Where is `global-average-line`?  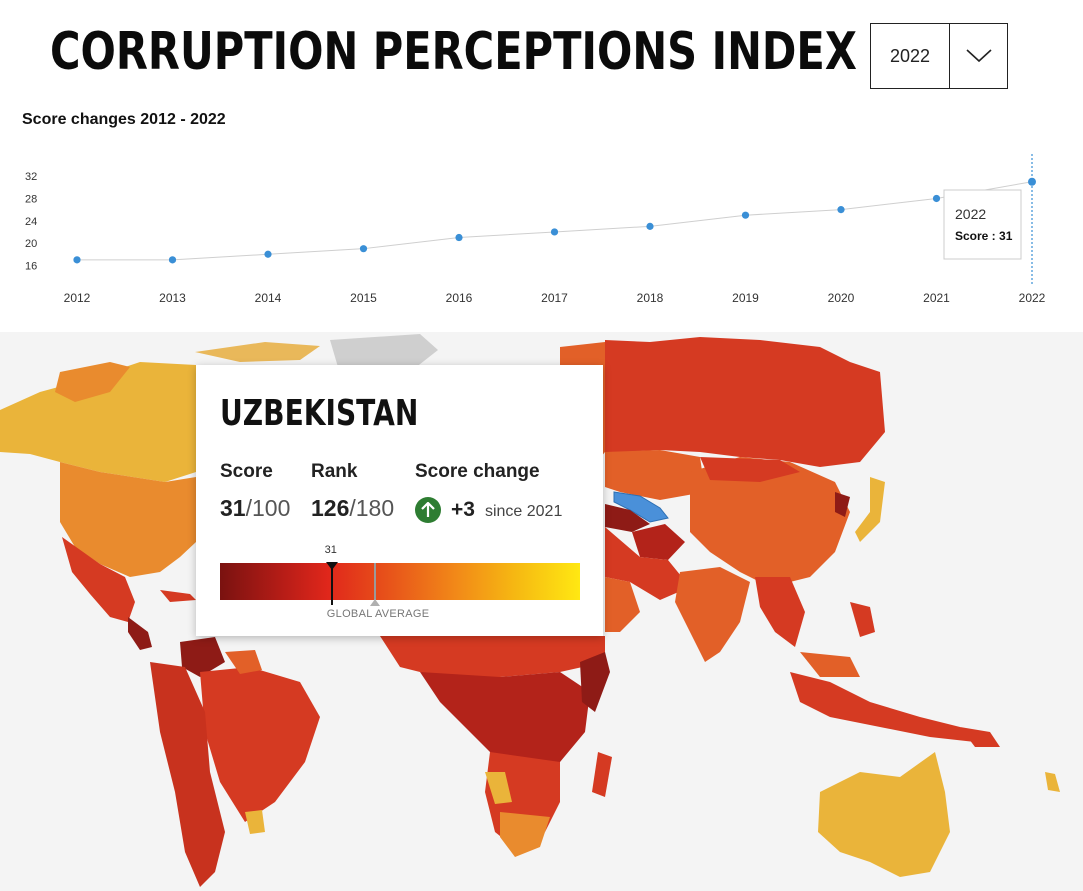
global-average-line is located at coordinates (374, 581).